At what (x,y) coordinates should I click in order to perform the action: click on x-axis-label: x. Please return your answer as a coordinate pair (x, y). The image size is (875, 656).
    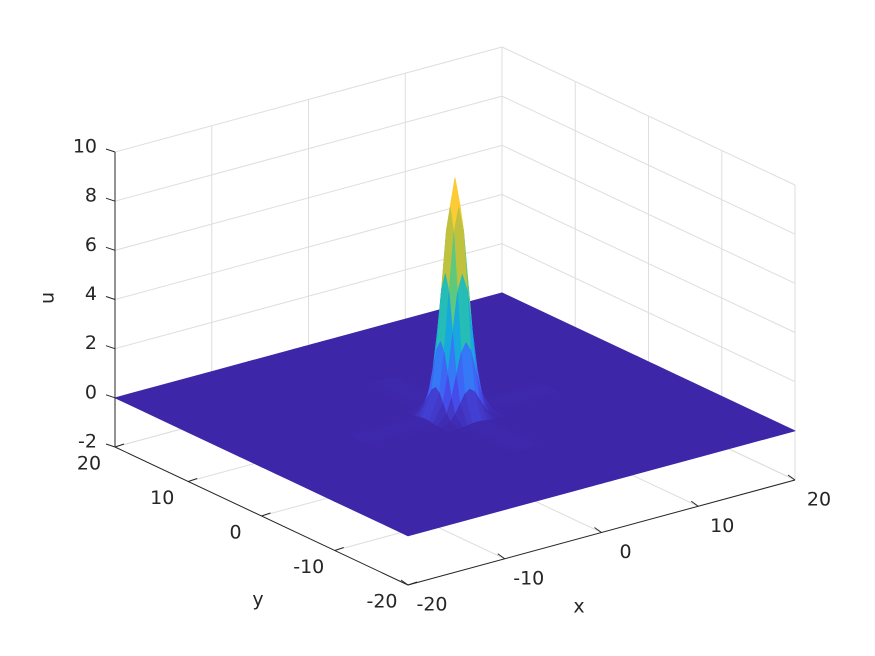
    Looking at the image, I should click on (578, 607).